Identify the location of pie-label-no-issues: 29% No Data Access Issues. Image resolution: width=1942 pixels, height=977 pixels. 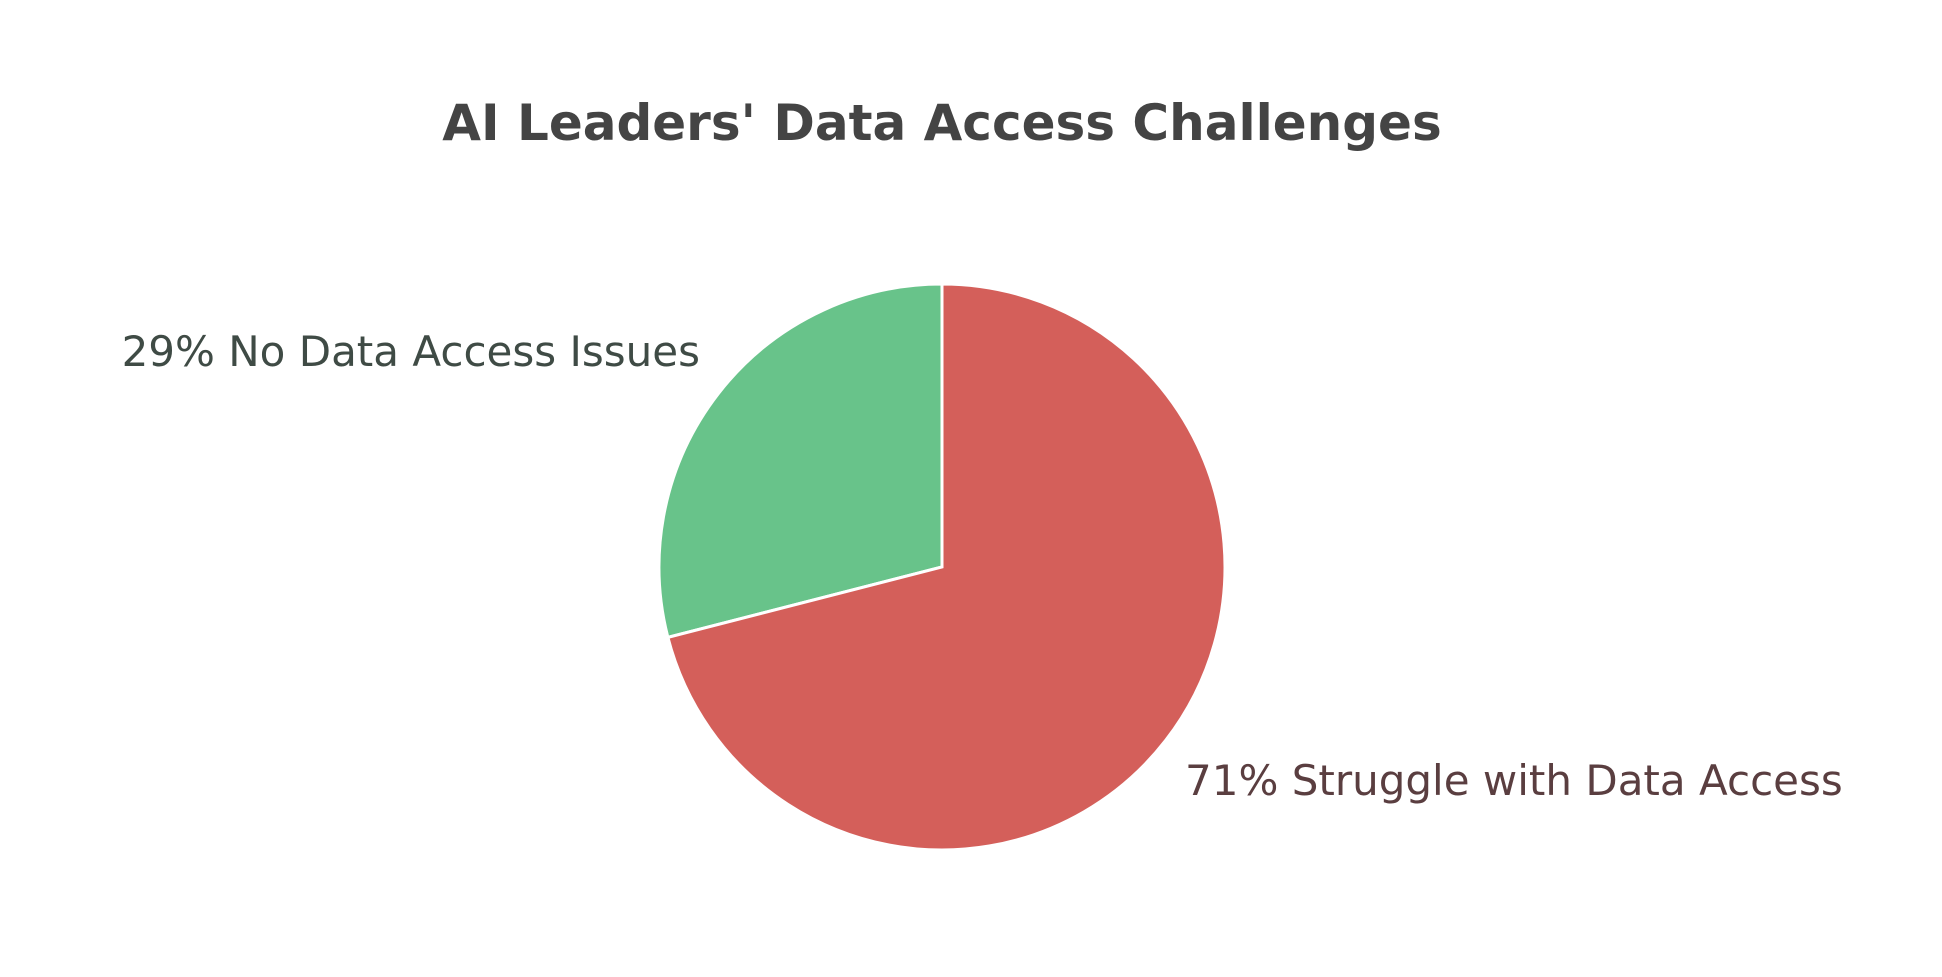
(411, 351).